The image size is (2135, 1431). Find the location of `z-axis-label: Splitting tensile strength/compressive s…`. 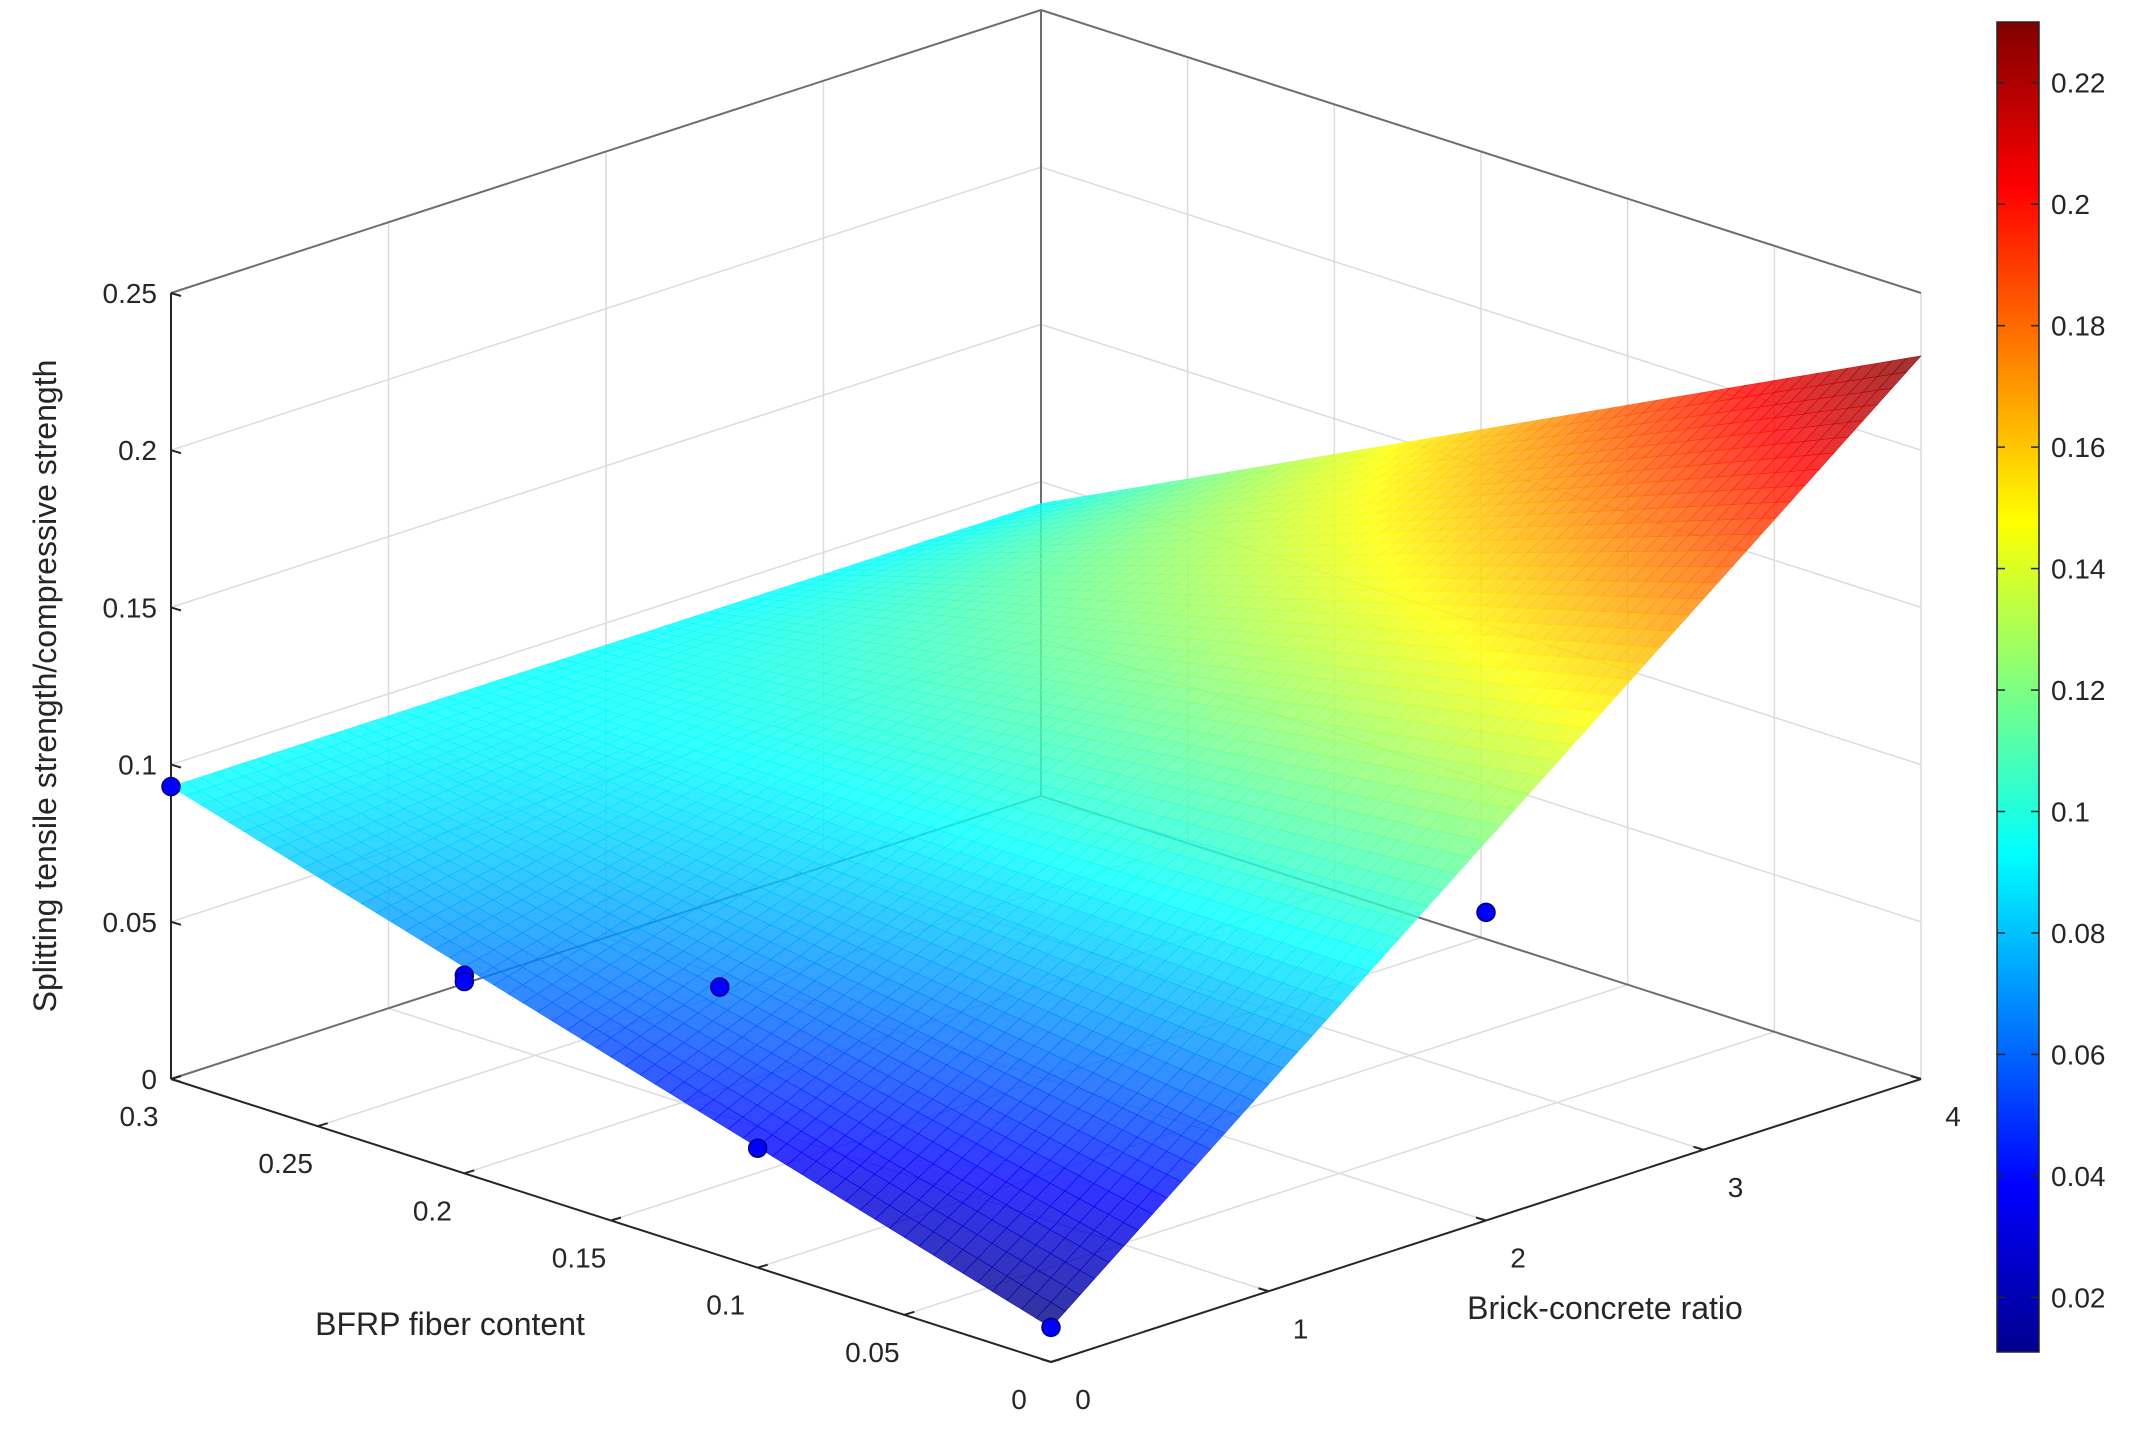

z-axis-label: Splitting tensile strength/compressive s… is located at coordinates (45, 686).